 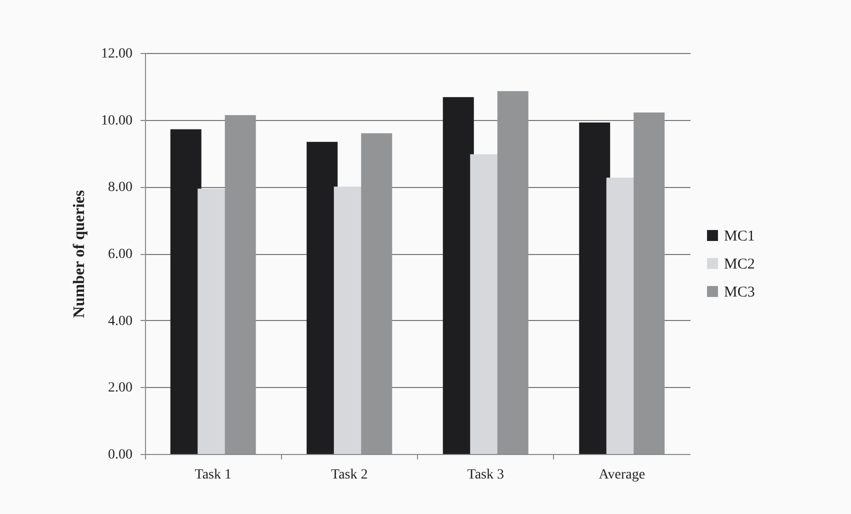 I want to click on y-tick-label: 8.00, so click(x=120, y=188).